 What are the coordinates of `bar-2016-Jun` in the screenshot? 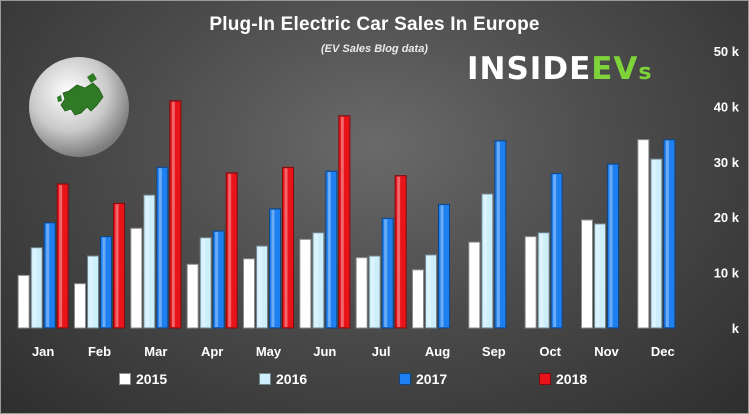 It's located at (318, 280).